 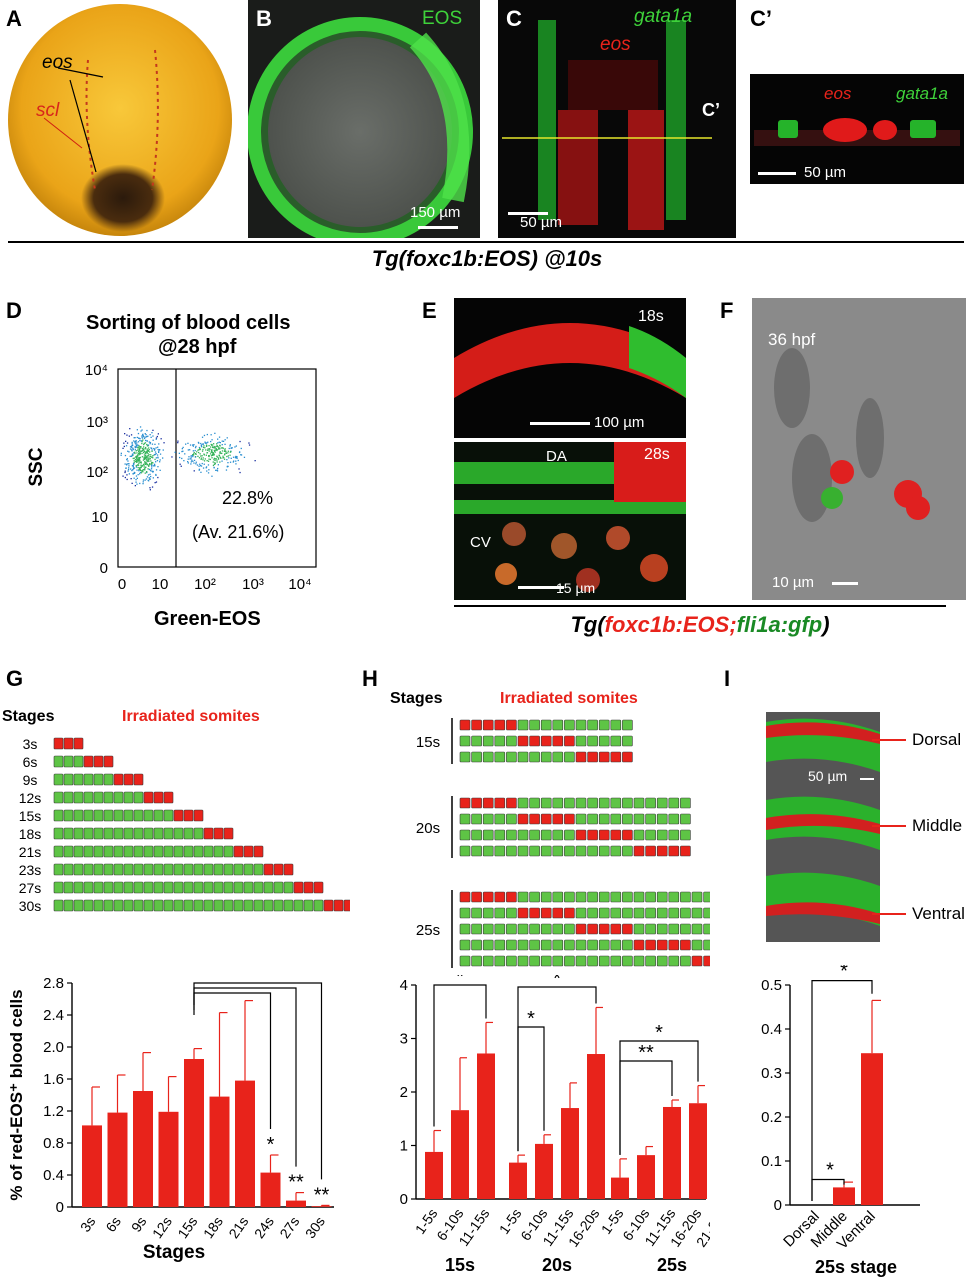 I want to click on panel-i-ventral-image, so click(x=823, y=904).